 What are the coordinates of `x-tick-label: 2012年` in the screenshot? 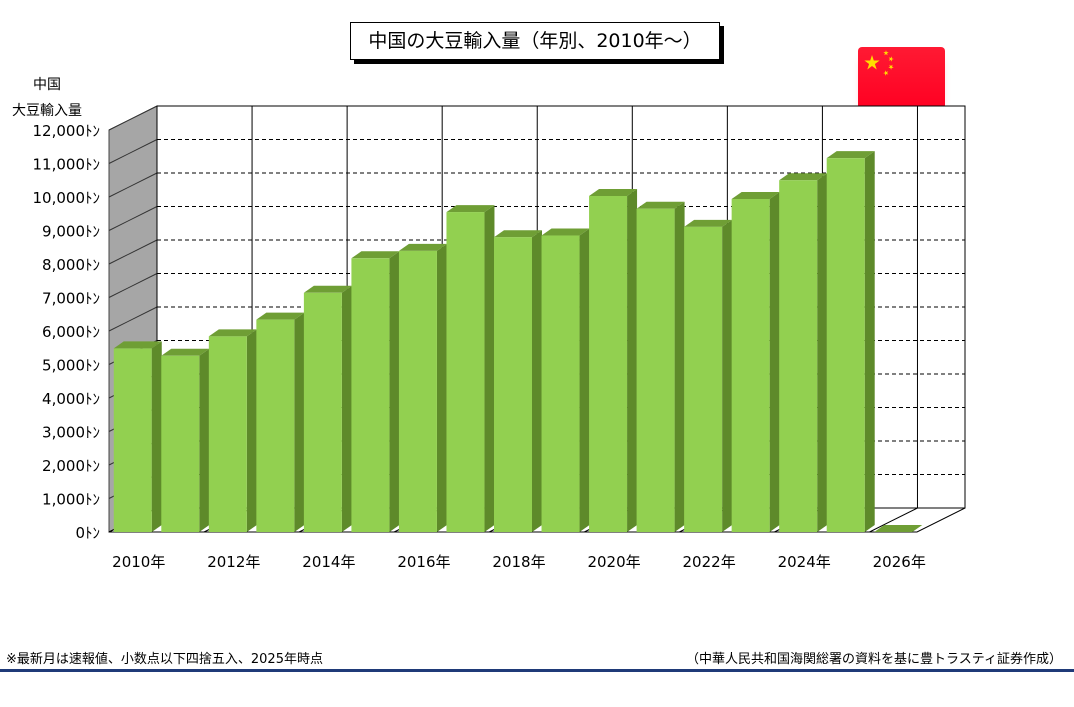 It's located at (233, 562).